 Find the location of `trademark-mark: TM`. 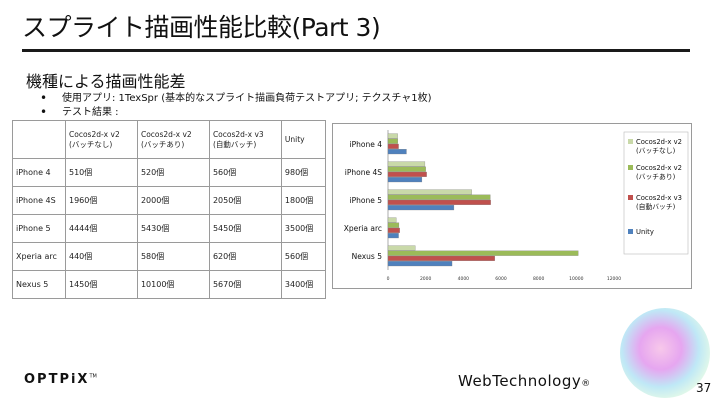

trademark-mark: TM is located at coordinates (93, 376).